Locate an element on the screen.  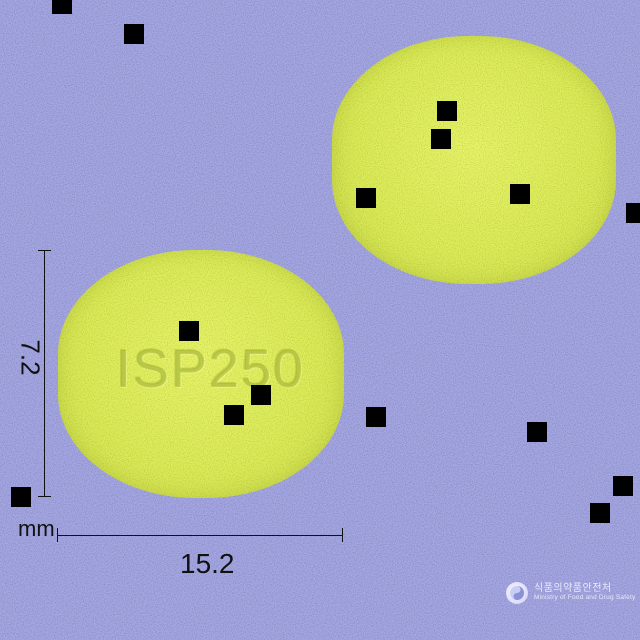
mfds-emblem-icon is located at coordinates (517, 593).